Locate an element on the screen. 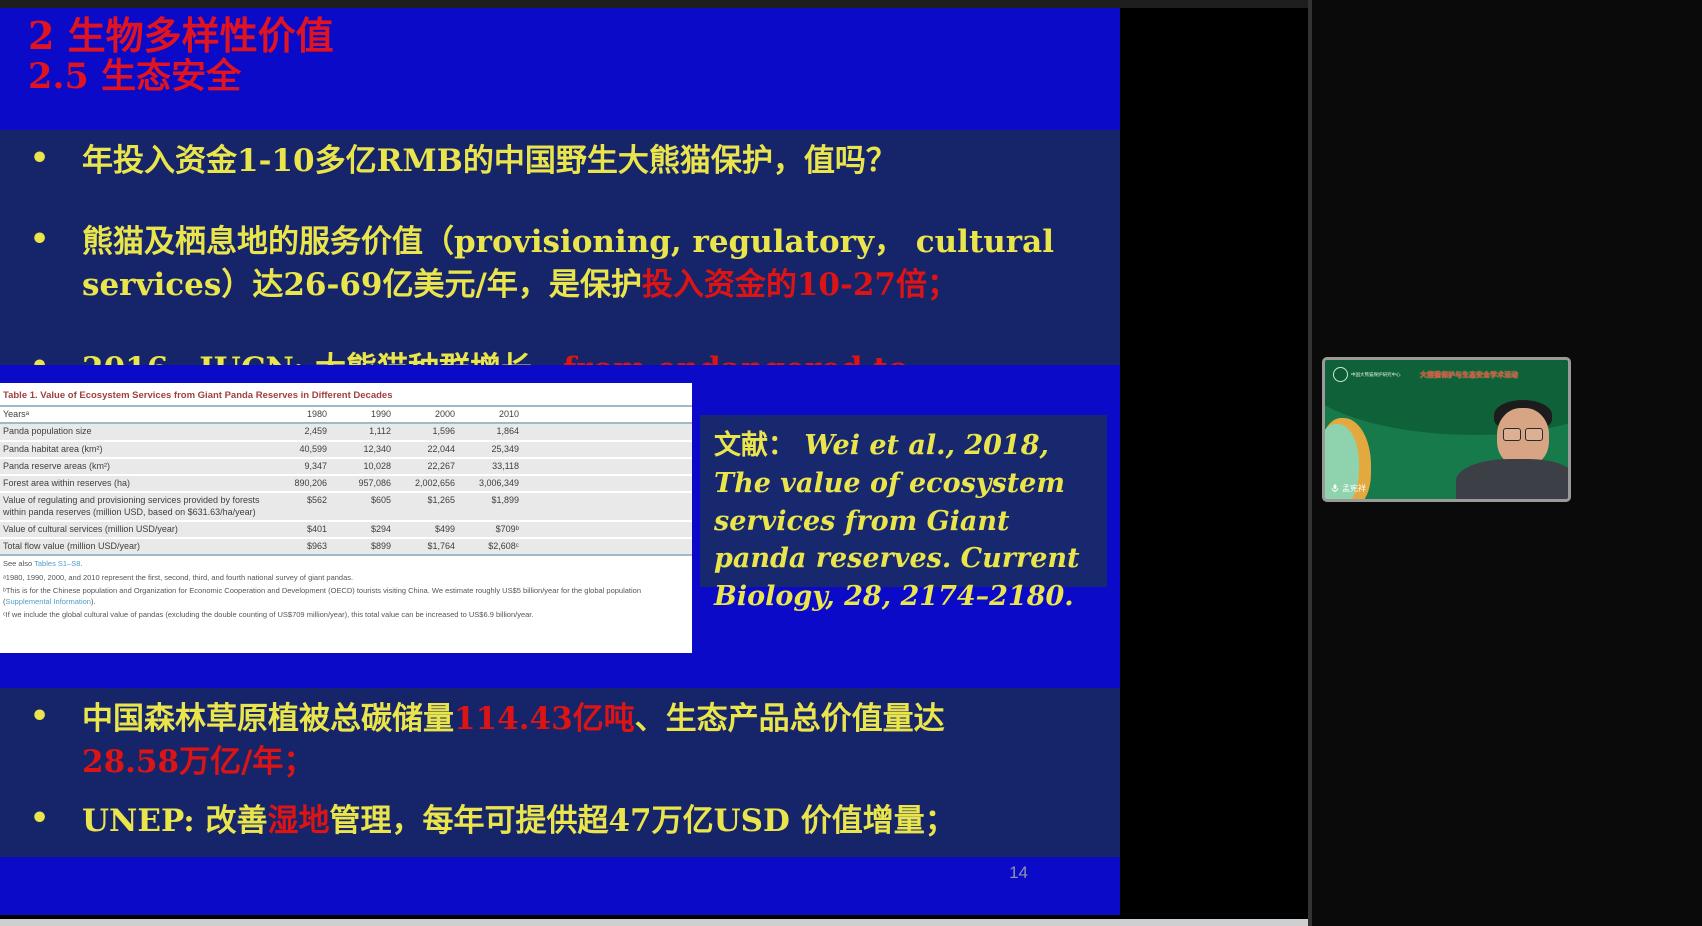 The height and width of the screenshot is (926, 1702). org-logo-text: 中国大熊猫保护研究中心 is located at coordinates (1376, 374).